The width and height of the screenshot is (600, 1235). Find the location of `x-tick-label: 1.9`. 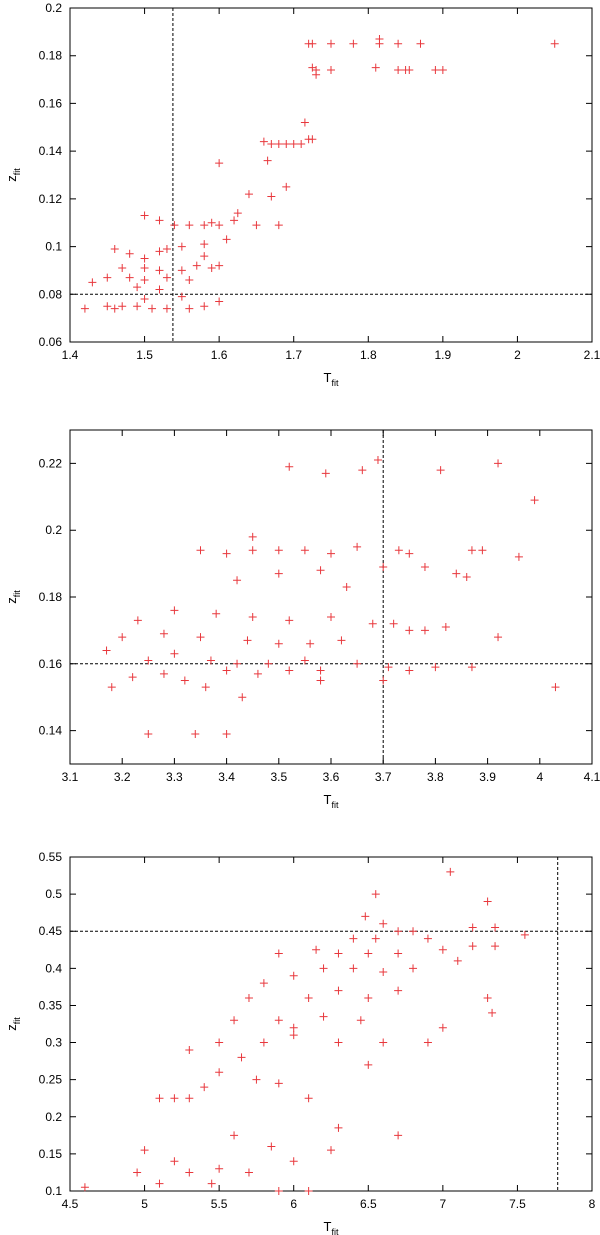

x-tick-label: 1.9 is located at coordinates (443, 355).